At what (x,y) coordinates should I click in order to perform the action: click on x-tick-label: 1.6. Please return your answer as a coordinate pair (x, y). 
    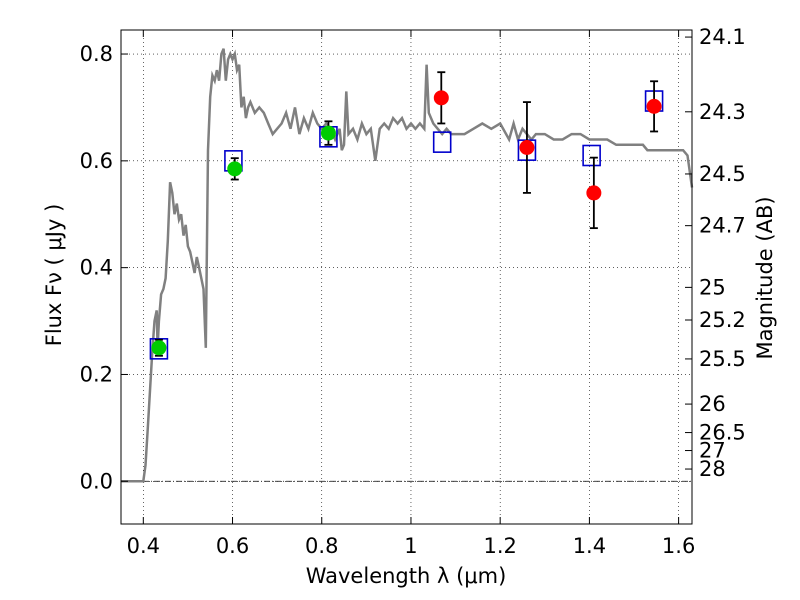
    Looking at the image, I should click on (678, 546).